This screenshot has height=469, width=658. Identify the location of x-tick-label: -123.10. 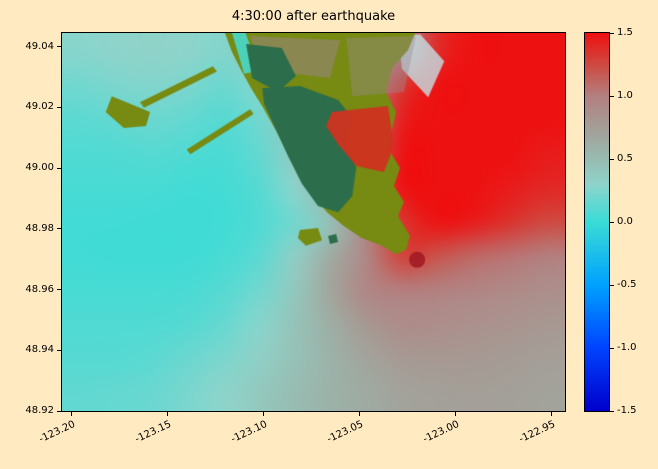
(249, 432).